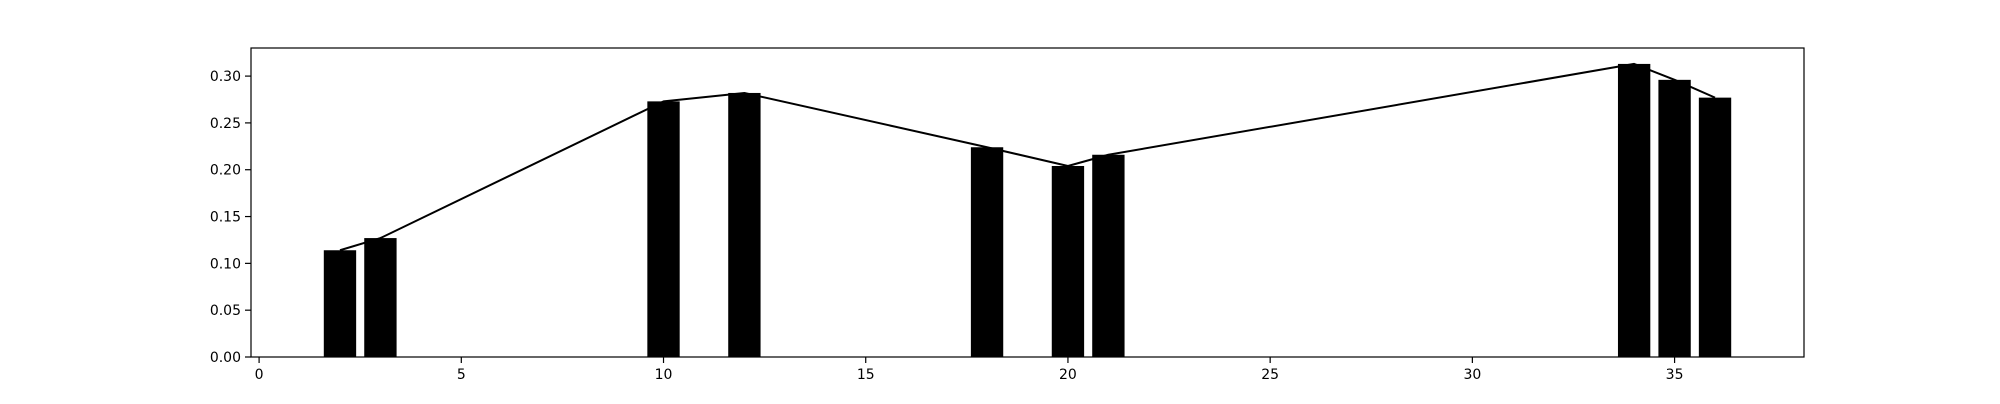  What do you see at coordinates (259, 375) in the screenshot?
I see `x-tick-label-0: 0` at bounding box center [259, 375].